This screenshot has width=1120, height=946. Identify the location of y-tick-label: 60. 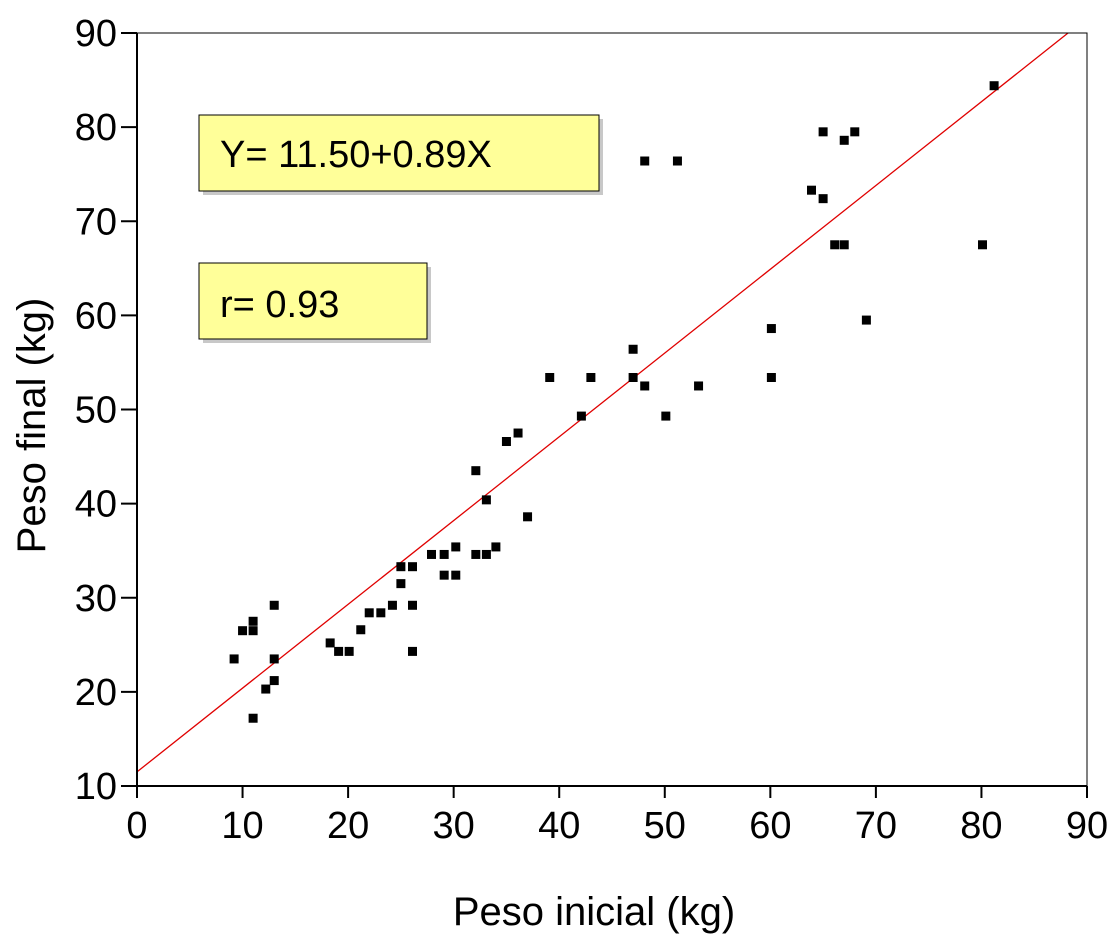
(96, 316).